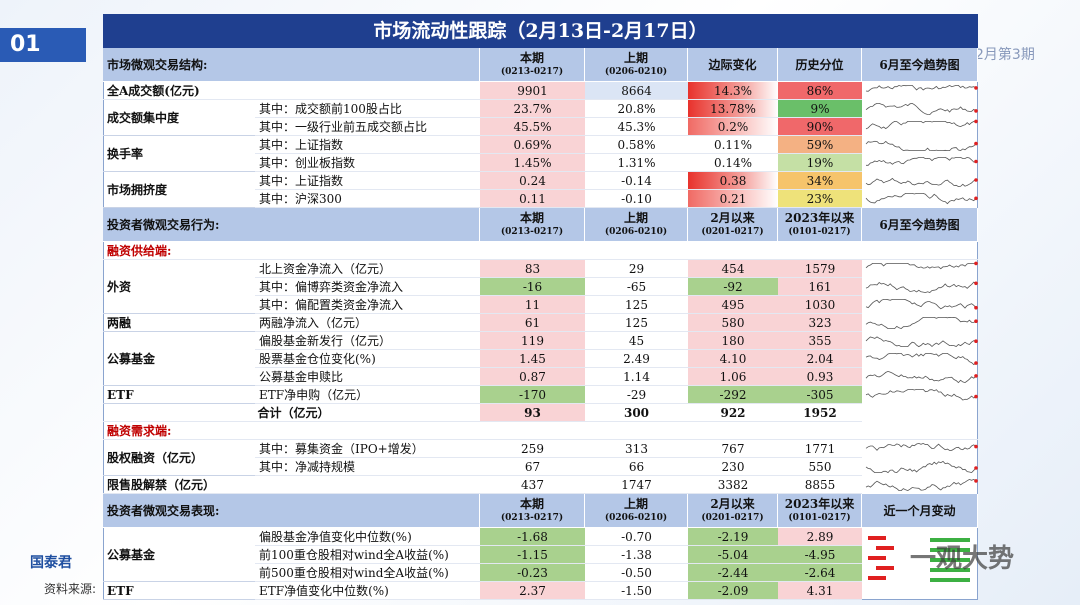  Describe the element at coordinates (291, 225) in the screenshot. I see `section-header: 投资者微观交易行为:` at that location.